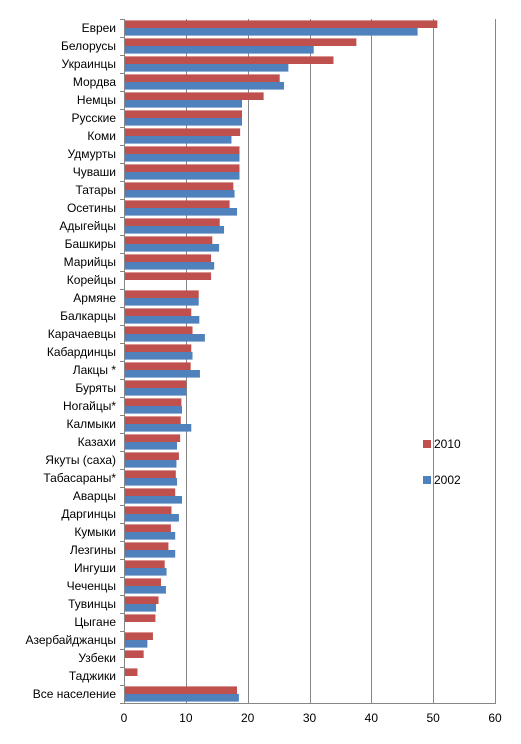  What do you see at coordinates (95, 190) in the screenshot?
I see `category-label-татары: Татары` at bounding box center [95, 190].